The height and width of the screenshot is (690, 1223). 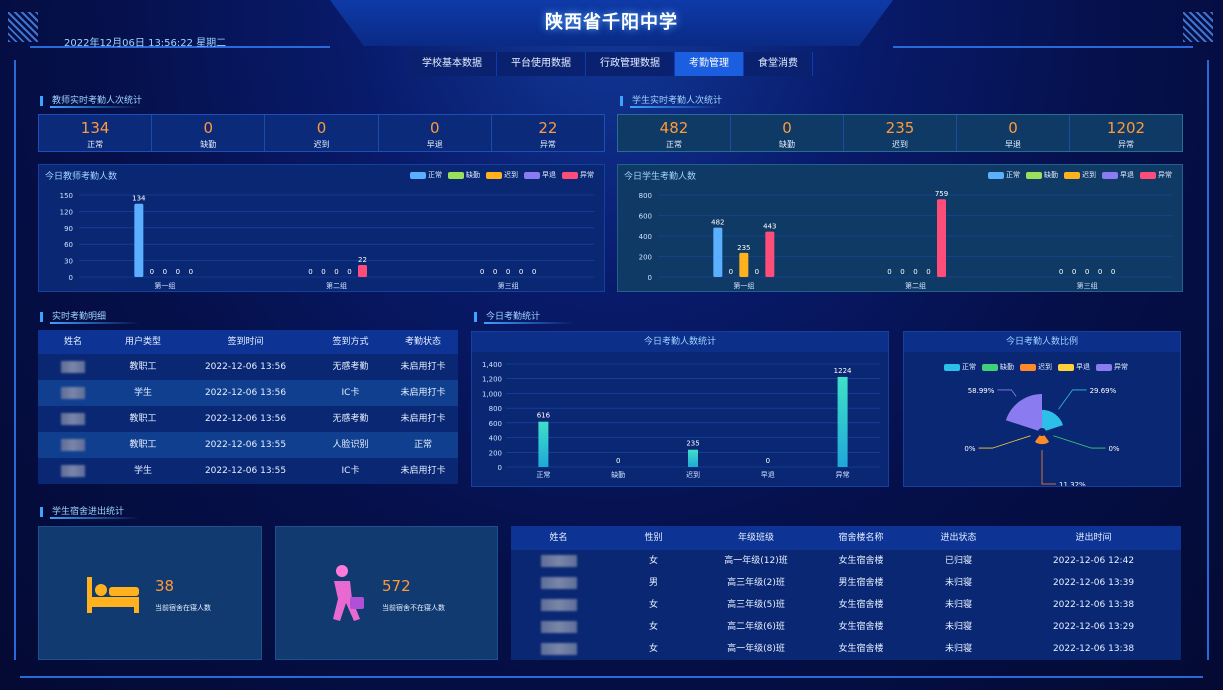 What do you see at coordinates (846, 649) in the screenshot?
I see `table-row: 女 高一年级(8)班 女生宿舍楼 未归寝 2022-12-06 13:38` at bounding box center [846, 649].